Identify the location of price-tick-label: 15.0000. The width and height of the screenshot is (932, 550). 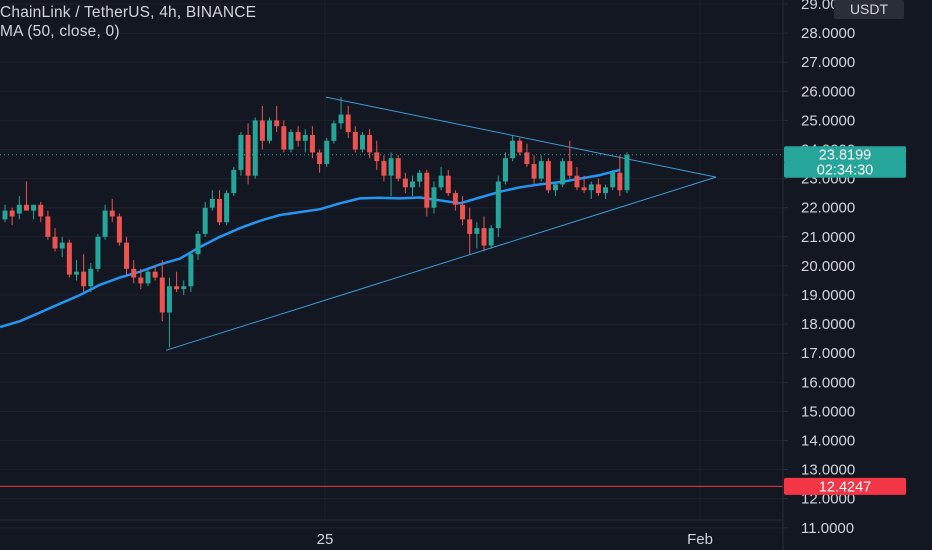
(828, 411).